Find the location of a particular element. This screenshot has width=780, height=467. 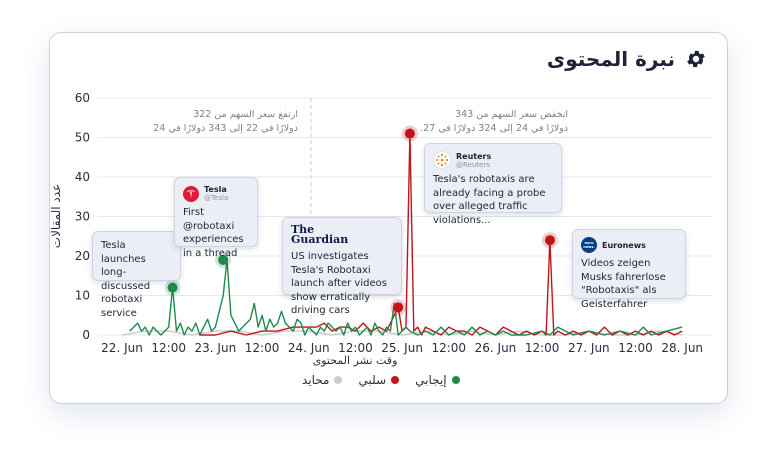

tooltip-source: Tesla @Tesla is located at coordinates (216, 193).